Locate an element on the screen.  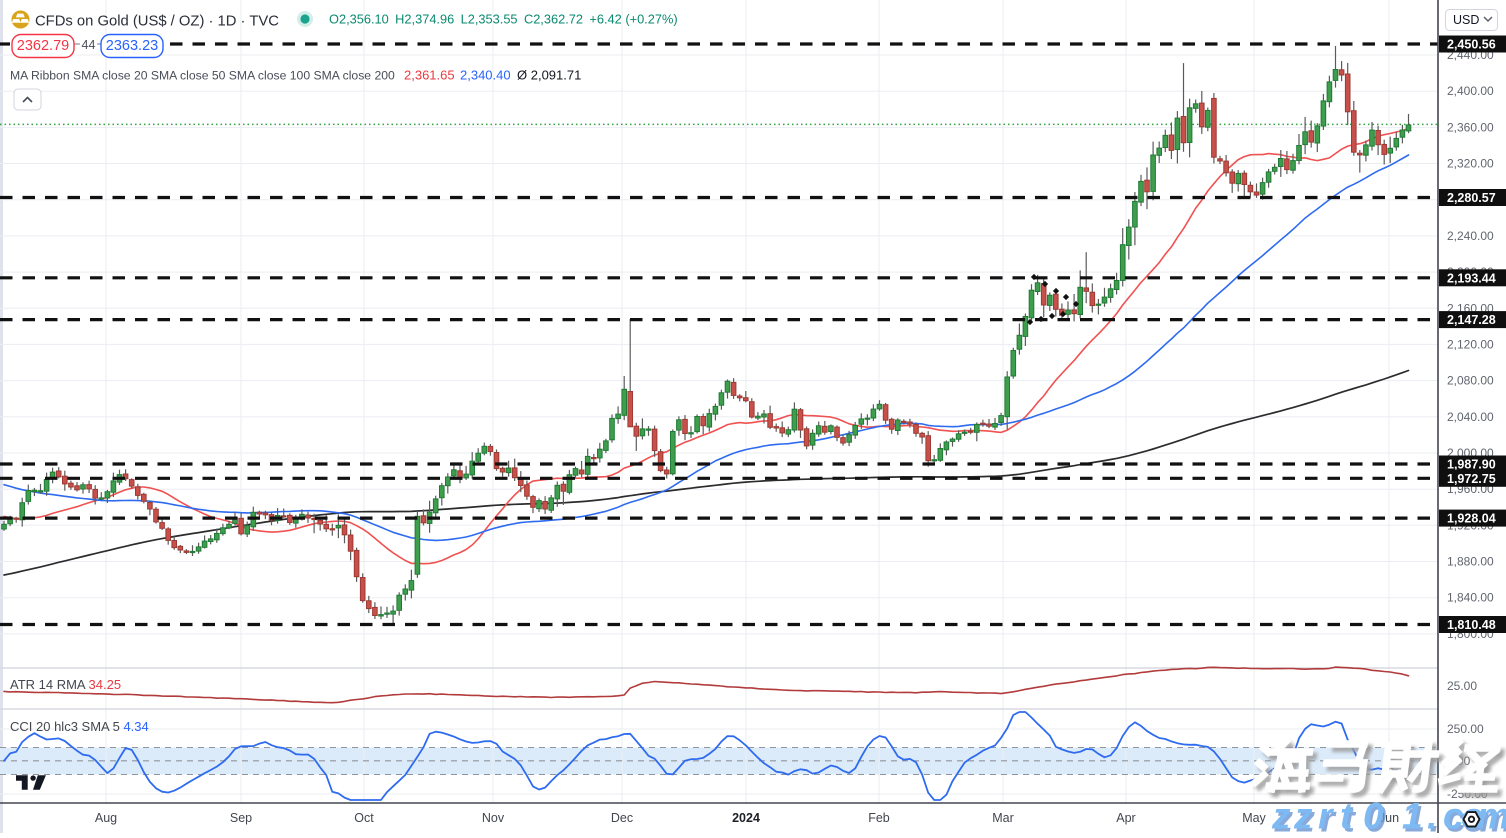
svg-text: 44 is located at coordinates (89, 45).